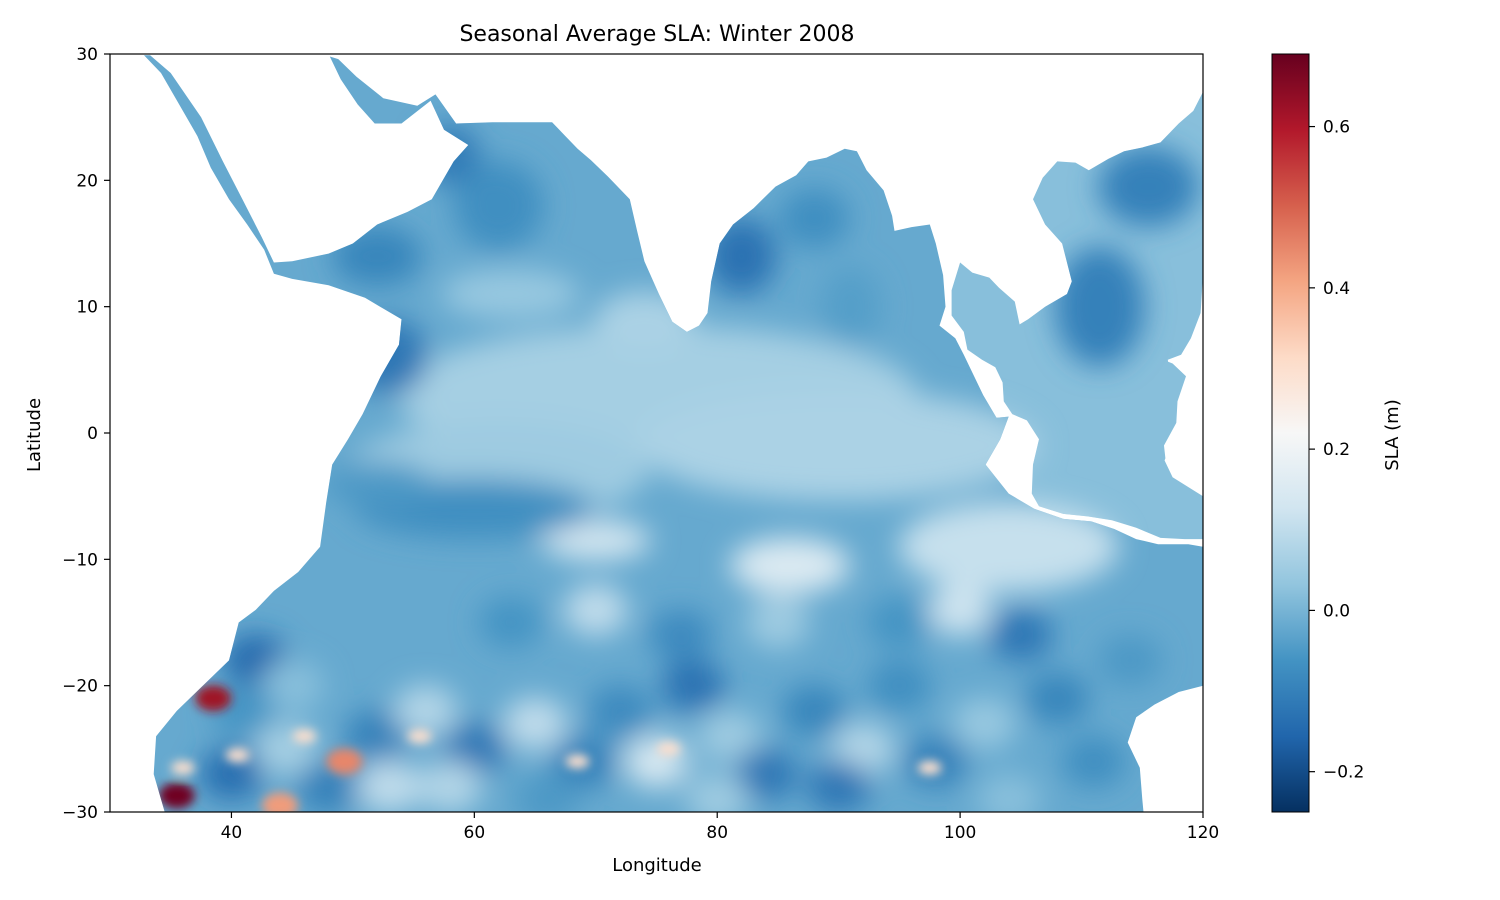 This screenshot has width=1500, height=900. What do you see at coordinates (1336, 289) in the screenshot?
I see `colorbar-tick-label: 0.4` at bounding box center [1336, 289].